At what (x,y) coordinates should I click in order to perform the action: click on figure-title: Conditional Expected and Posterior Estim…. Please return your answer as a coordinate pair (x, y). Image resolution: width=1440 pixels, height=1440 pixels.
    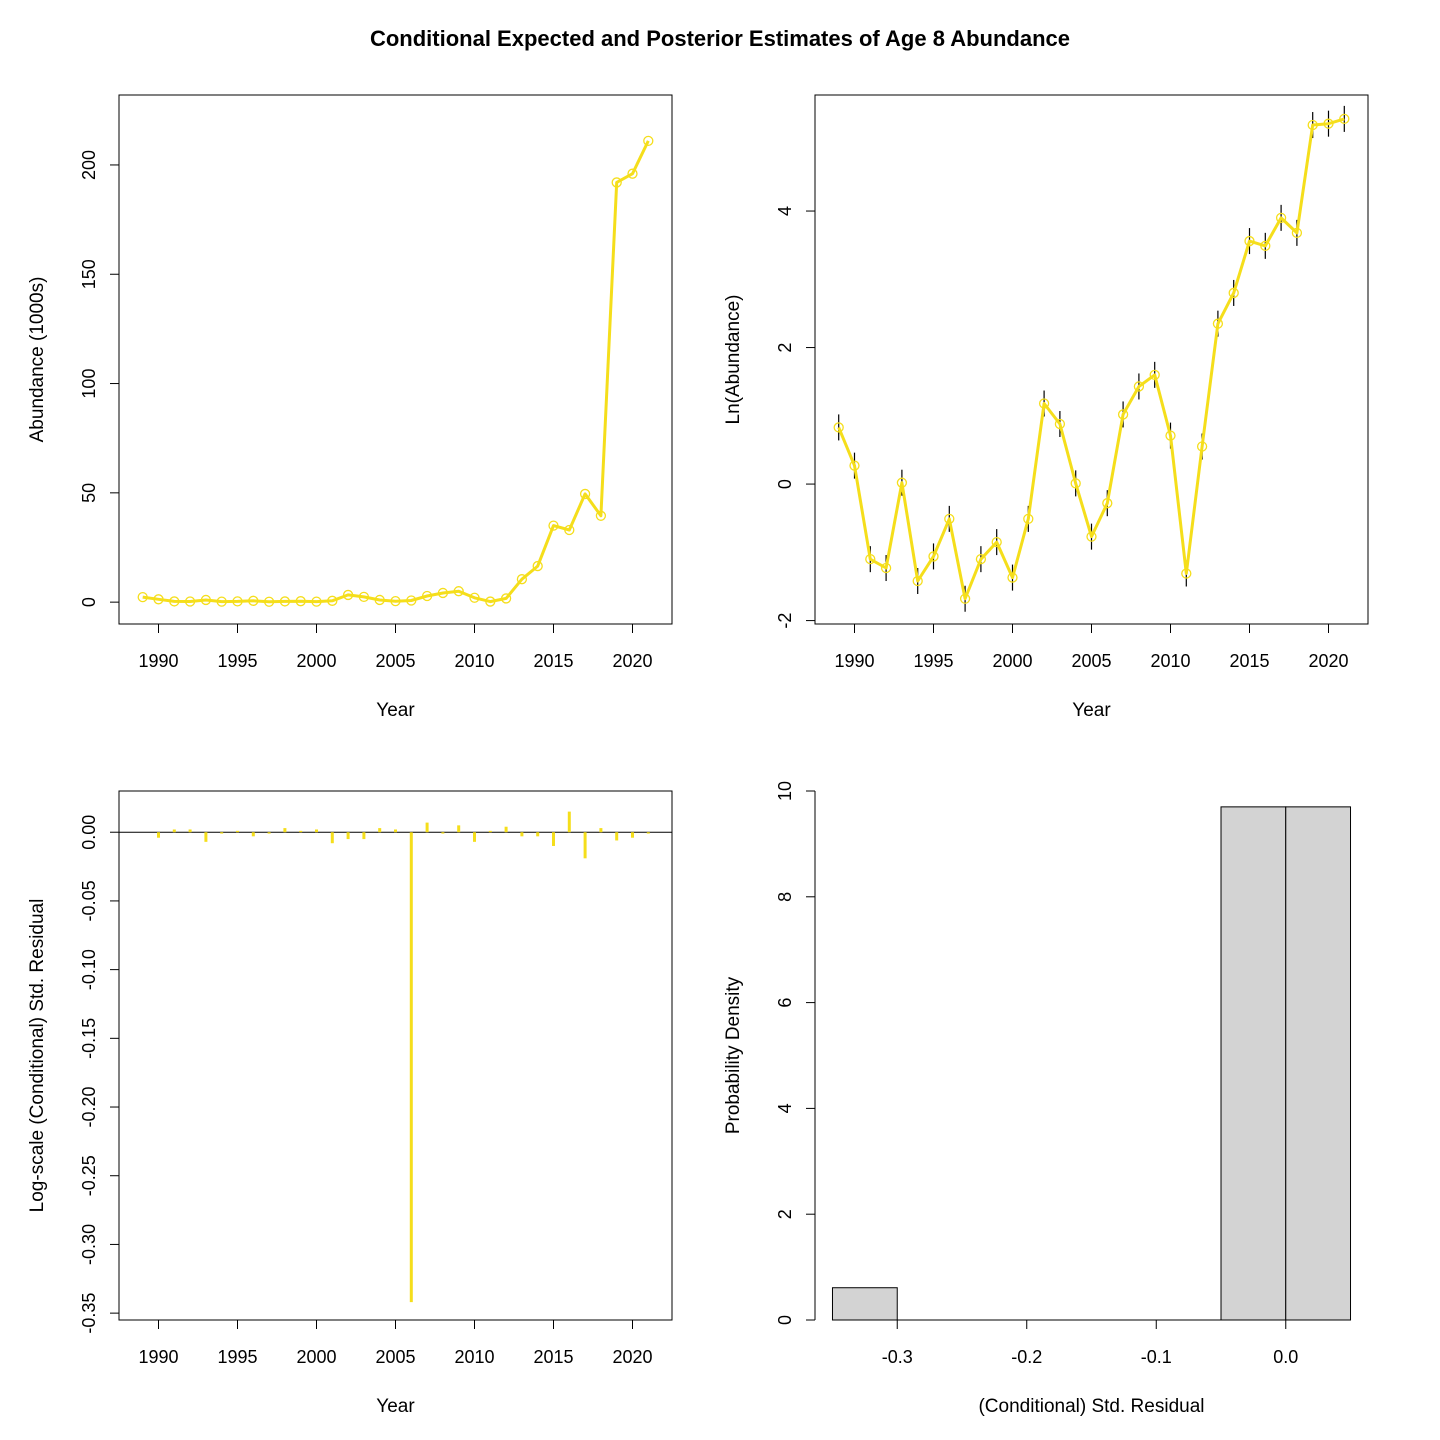
    Looking at the image, I should click on (720, 38).